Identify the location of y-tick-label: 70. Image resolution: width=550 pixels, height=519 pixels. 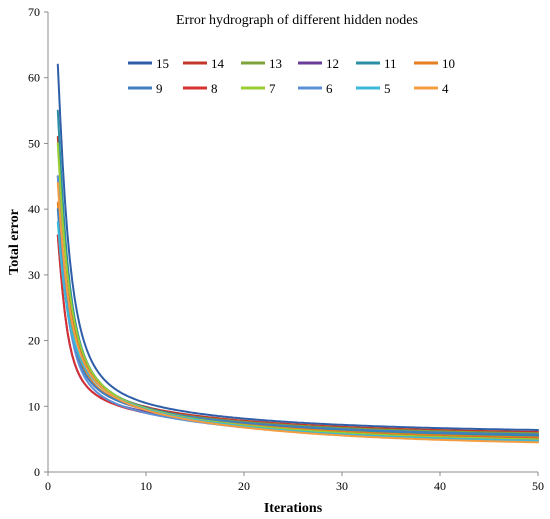
(34, 12).